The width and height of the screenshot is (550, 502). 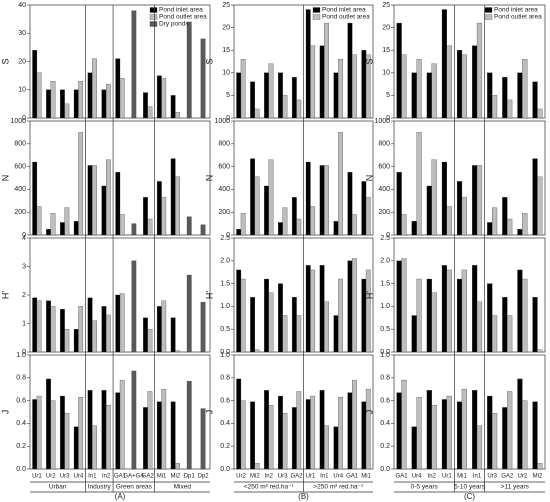 I want to click on x-tick-label: GA2, so click(x=507, y=477).